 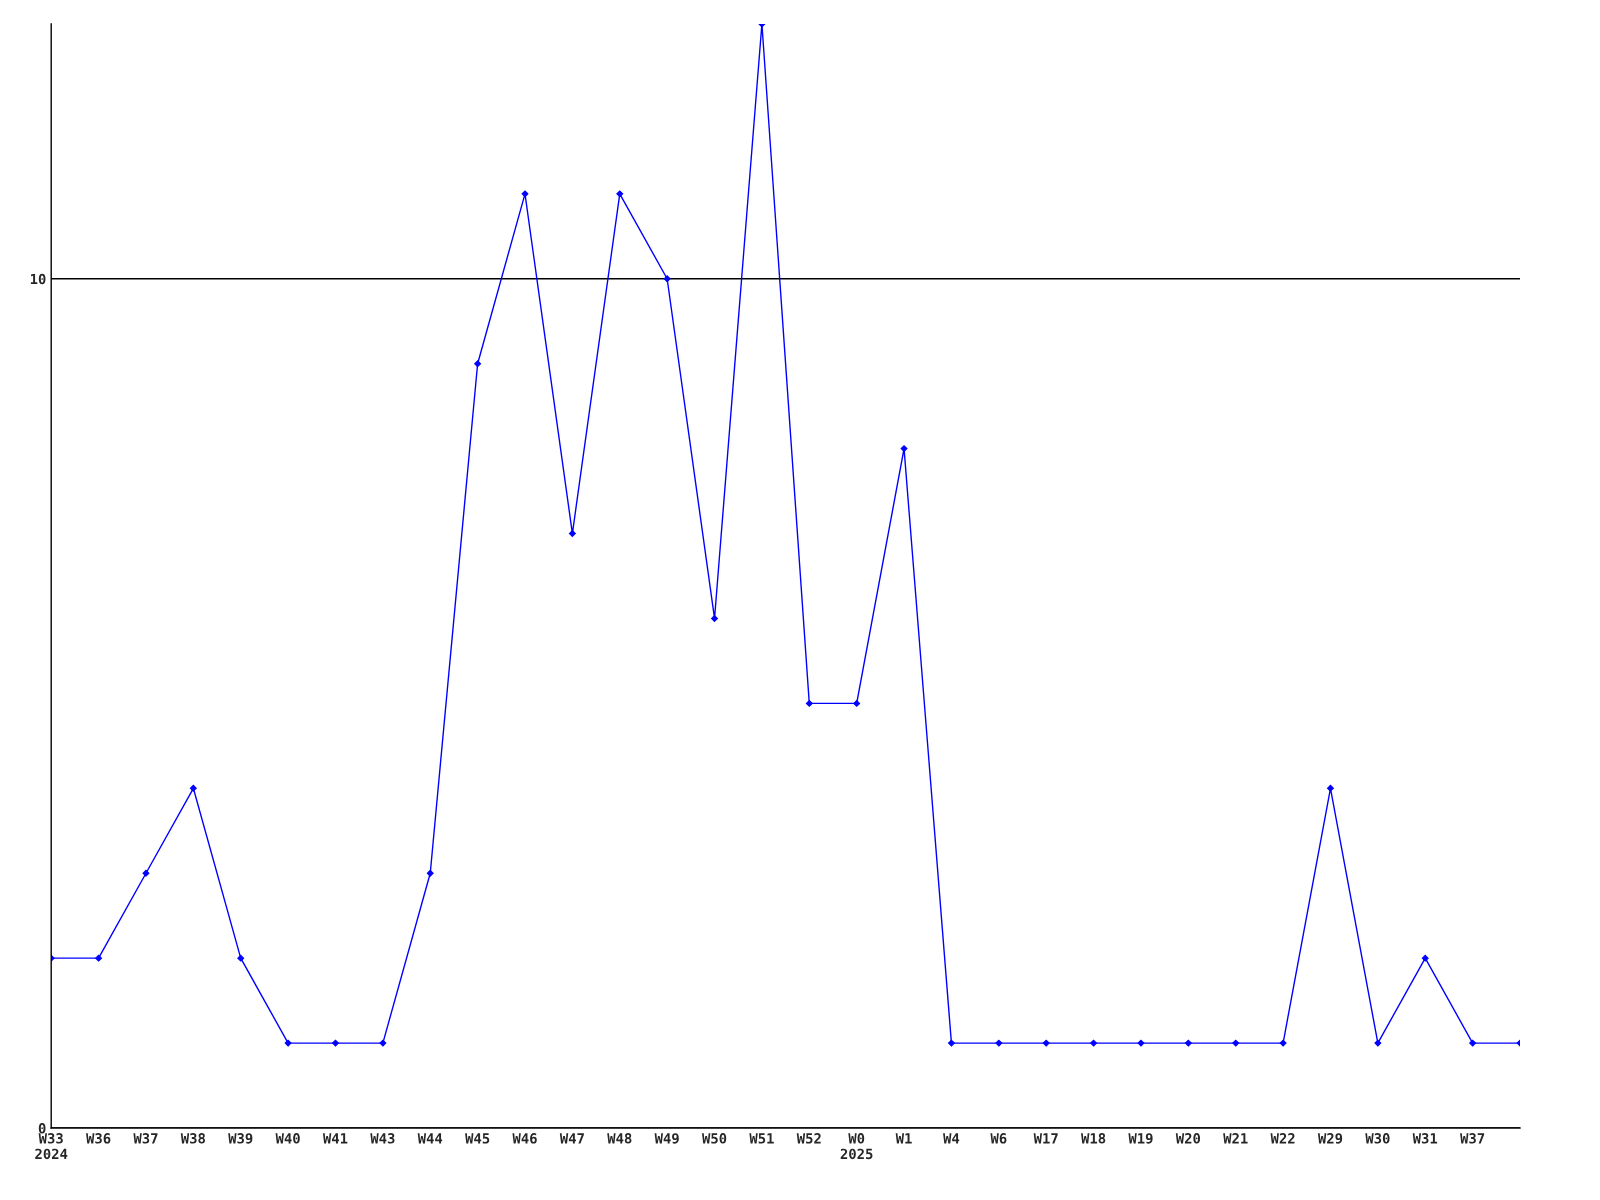 What do you see at coordinates (666, 1138) in the screenshot?
I see `x-tick-label: W49` at bounding box center [666, 1138].